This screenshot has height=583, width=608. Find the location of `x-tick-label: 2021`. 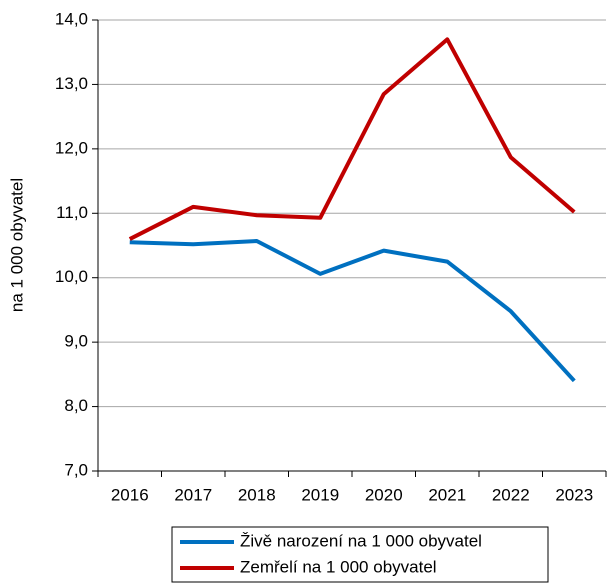

x-tick-label: 2021 is located at coordinates (447, 494).